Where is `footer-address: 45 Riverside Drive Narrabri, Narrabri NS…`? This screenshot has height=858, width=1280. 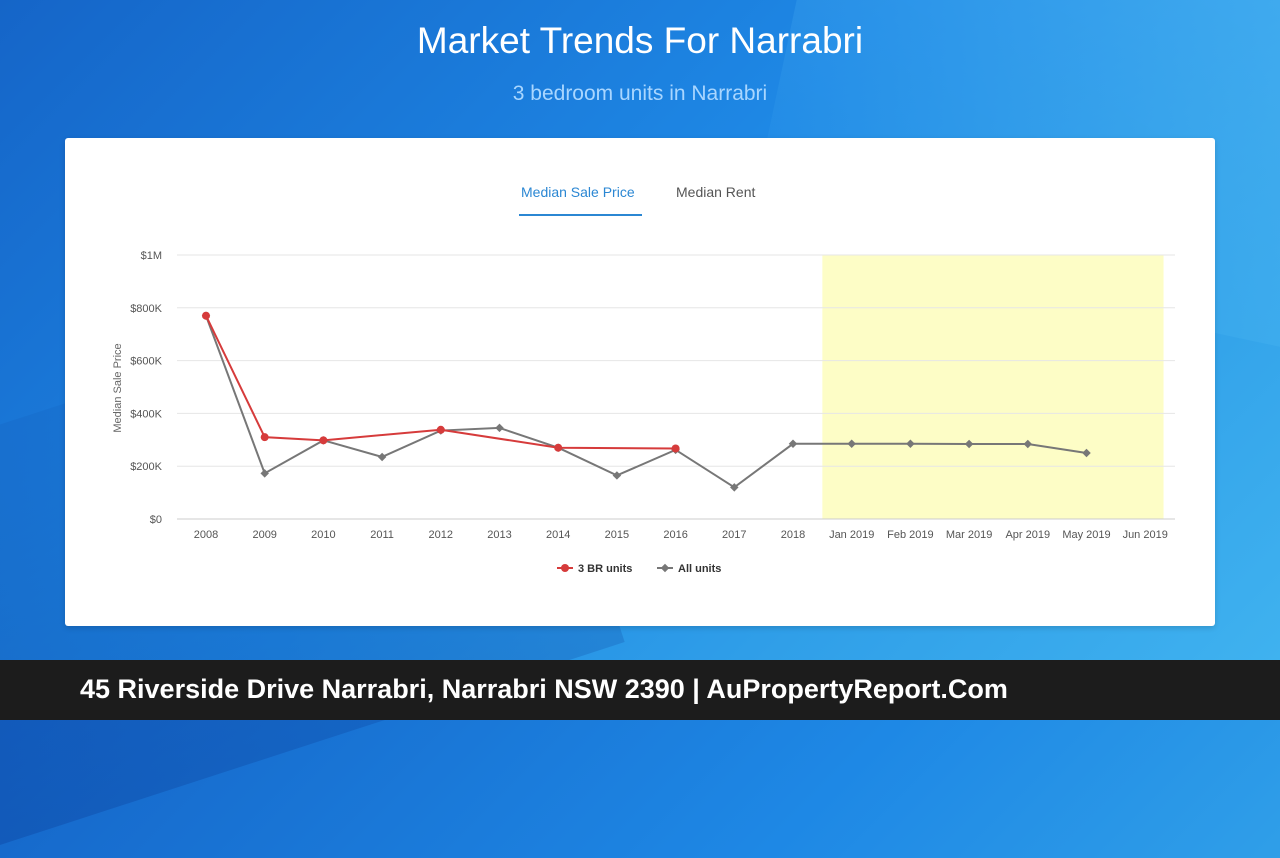 footer-address: 45 Riverside Drive Narrabri, Narrabri NS… is located at coordinates (544, 689).